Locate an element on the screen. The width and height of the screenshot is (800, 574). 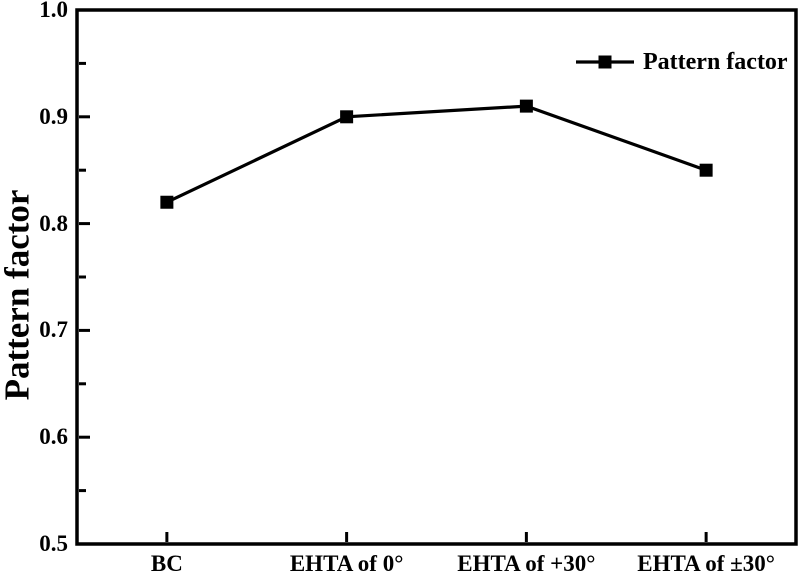
y-tick-label-0-9: 0.9 is located at coordinates (53, 116).